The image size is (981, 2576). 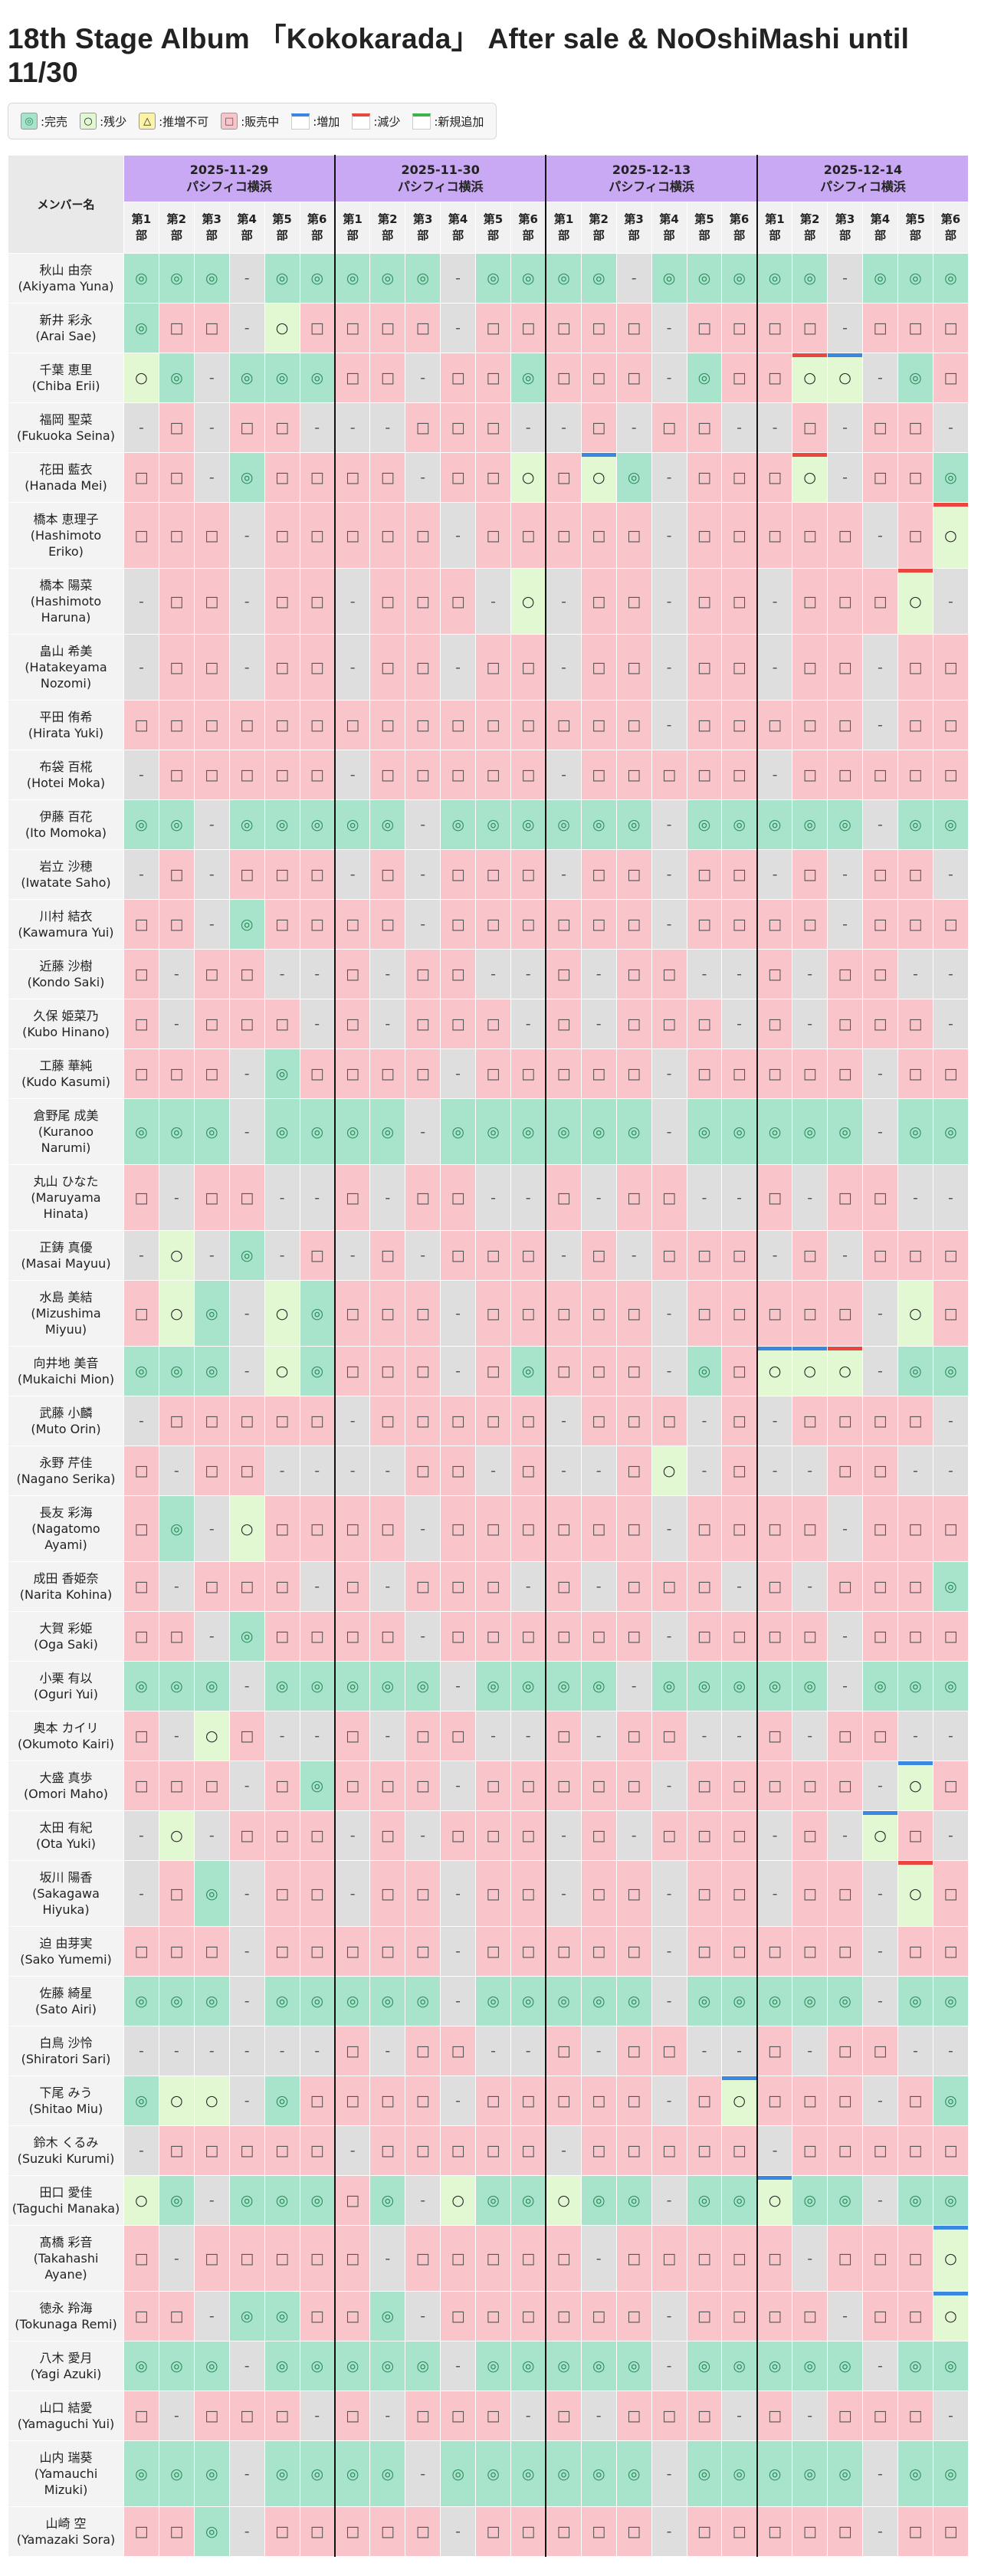 What do you see at coordinates (66, 1297) in the screenshot?
I see `name-ja: 水島 美結` at bounding box center [66, 1297].